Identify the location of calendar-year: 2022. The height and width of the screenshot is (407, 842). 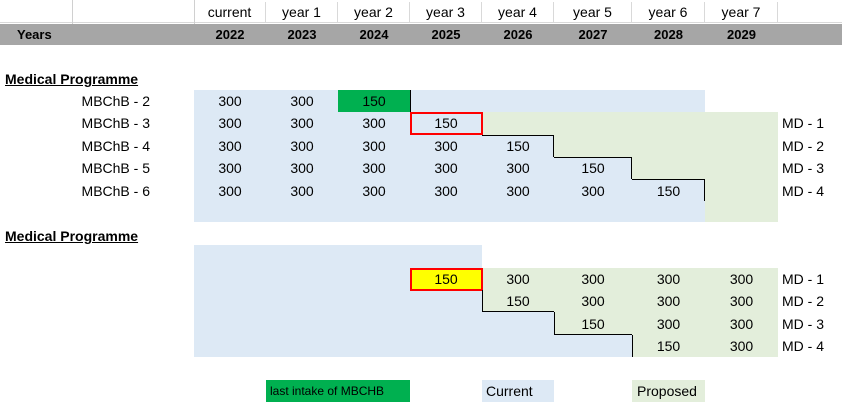
(230, 34).